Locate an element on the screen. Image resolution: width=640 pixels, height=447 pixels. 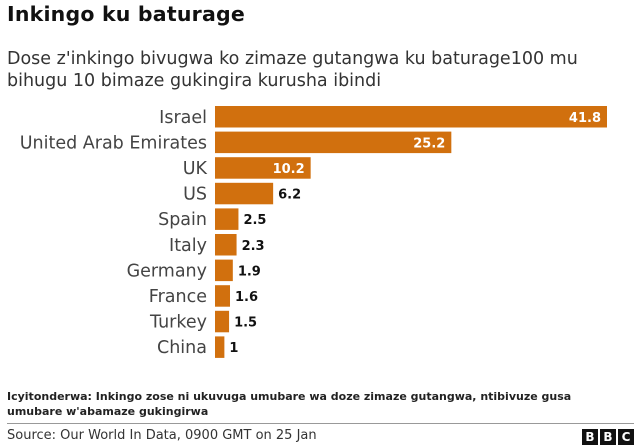
value-label: 1.5 is located at coordinates (245, 323).